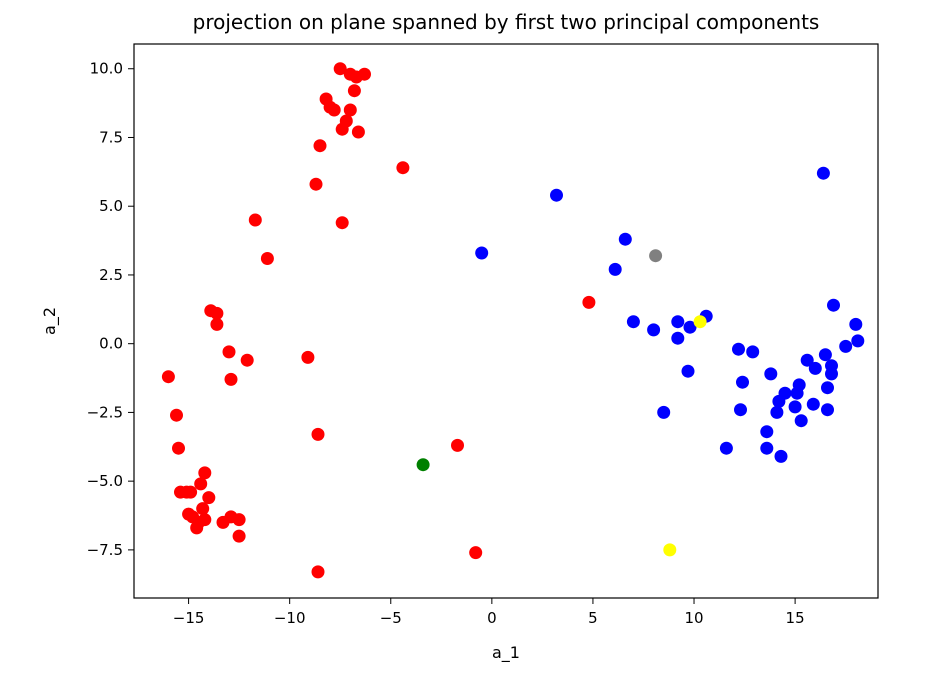  I want to click on y-axis: −7.5 −5.0 −2.5 0.0 2.5 5.0 7.5 10.0, so click(110, 309).